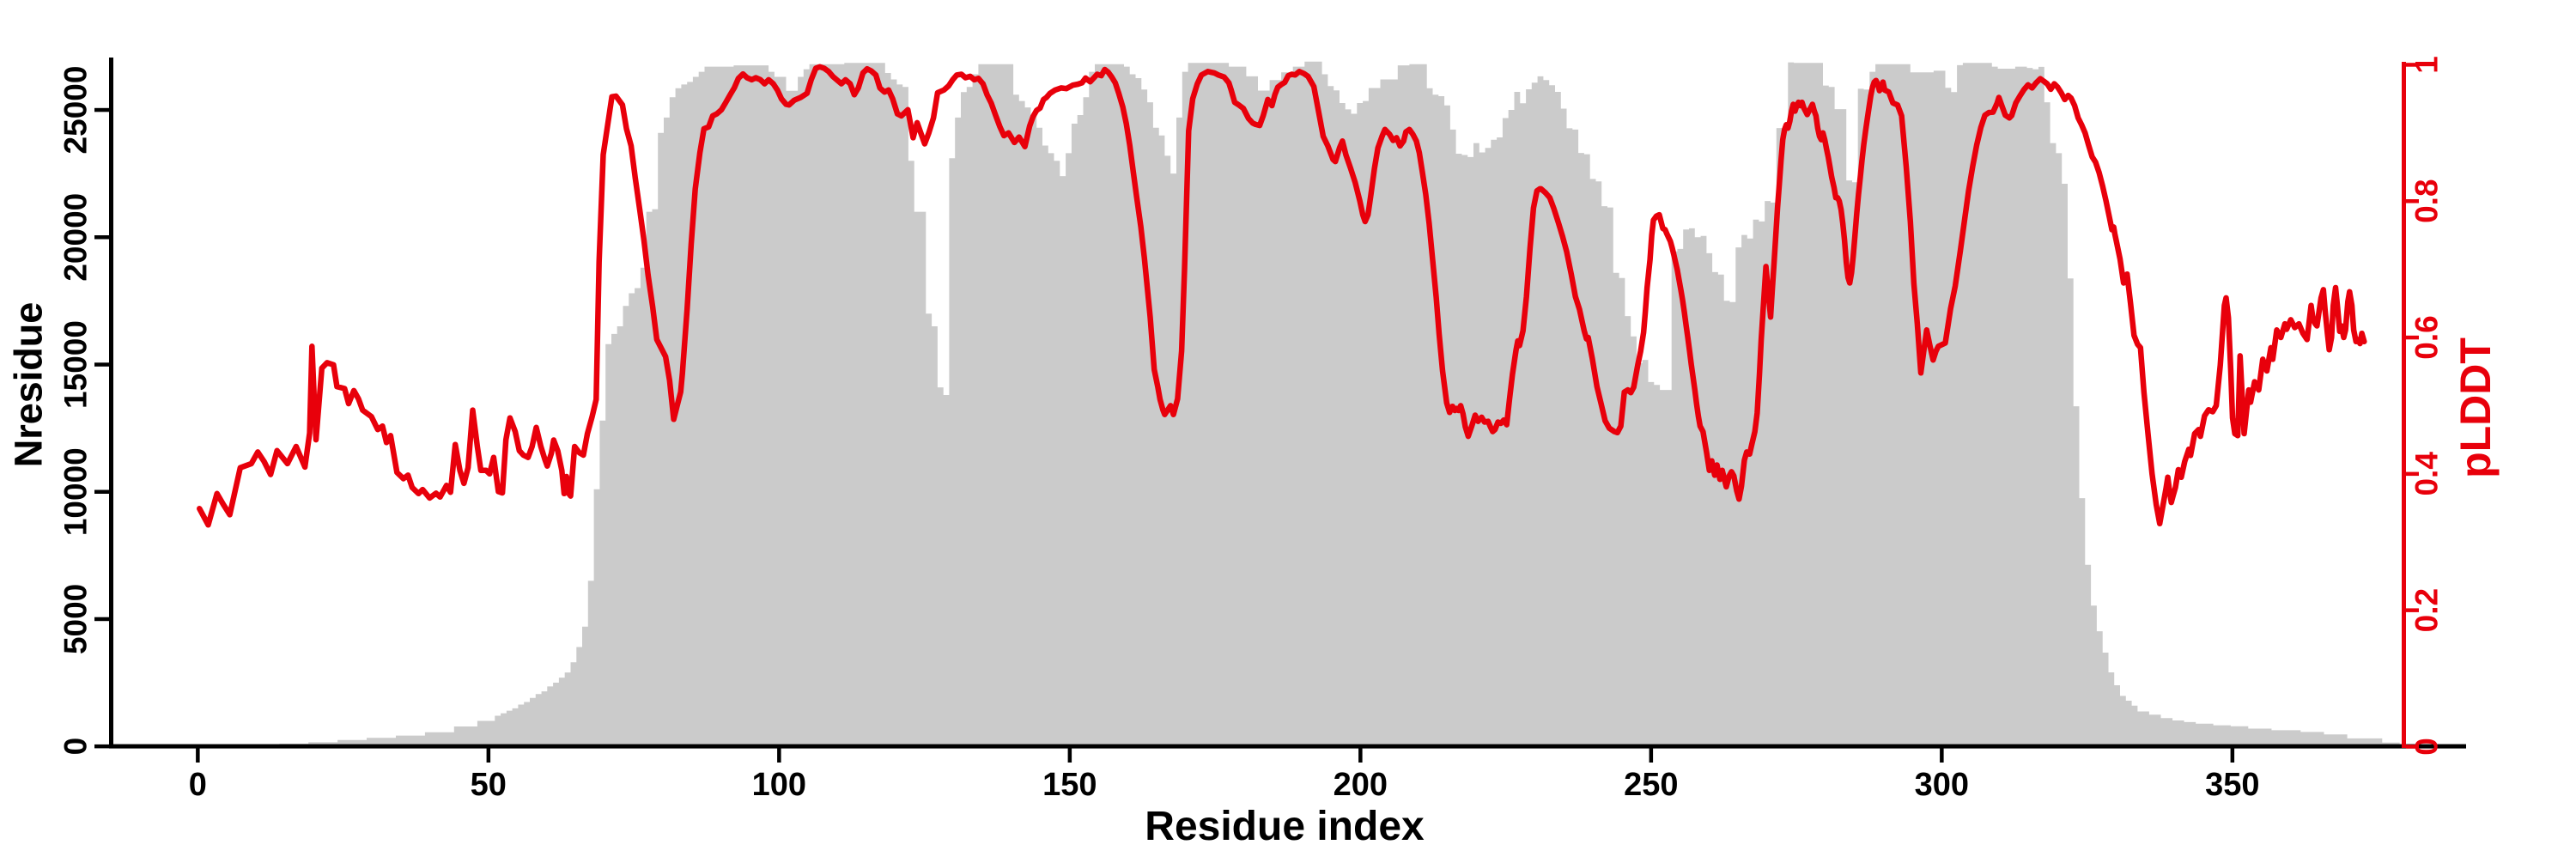 The height and width of the screenshot is (863, 2576). I want to click on svg-text: Residue index, so click(1285, 827).